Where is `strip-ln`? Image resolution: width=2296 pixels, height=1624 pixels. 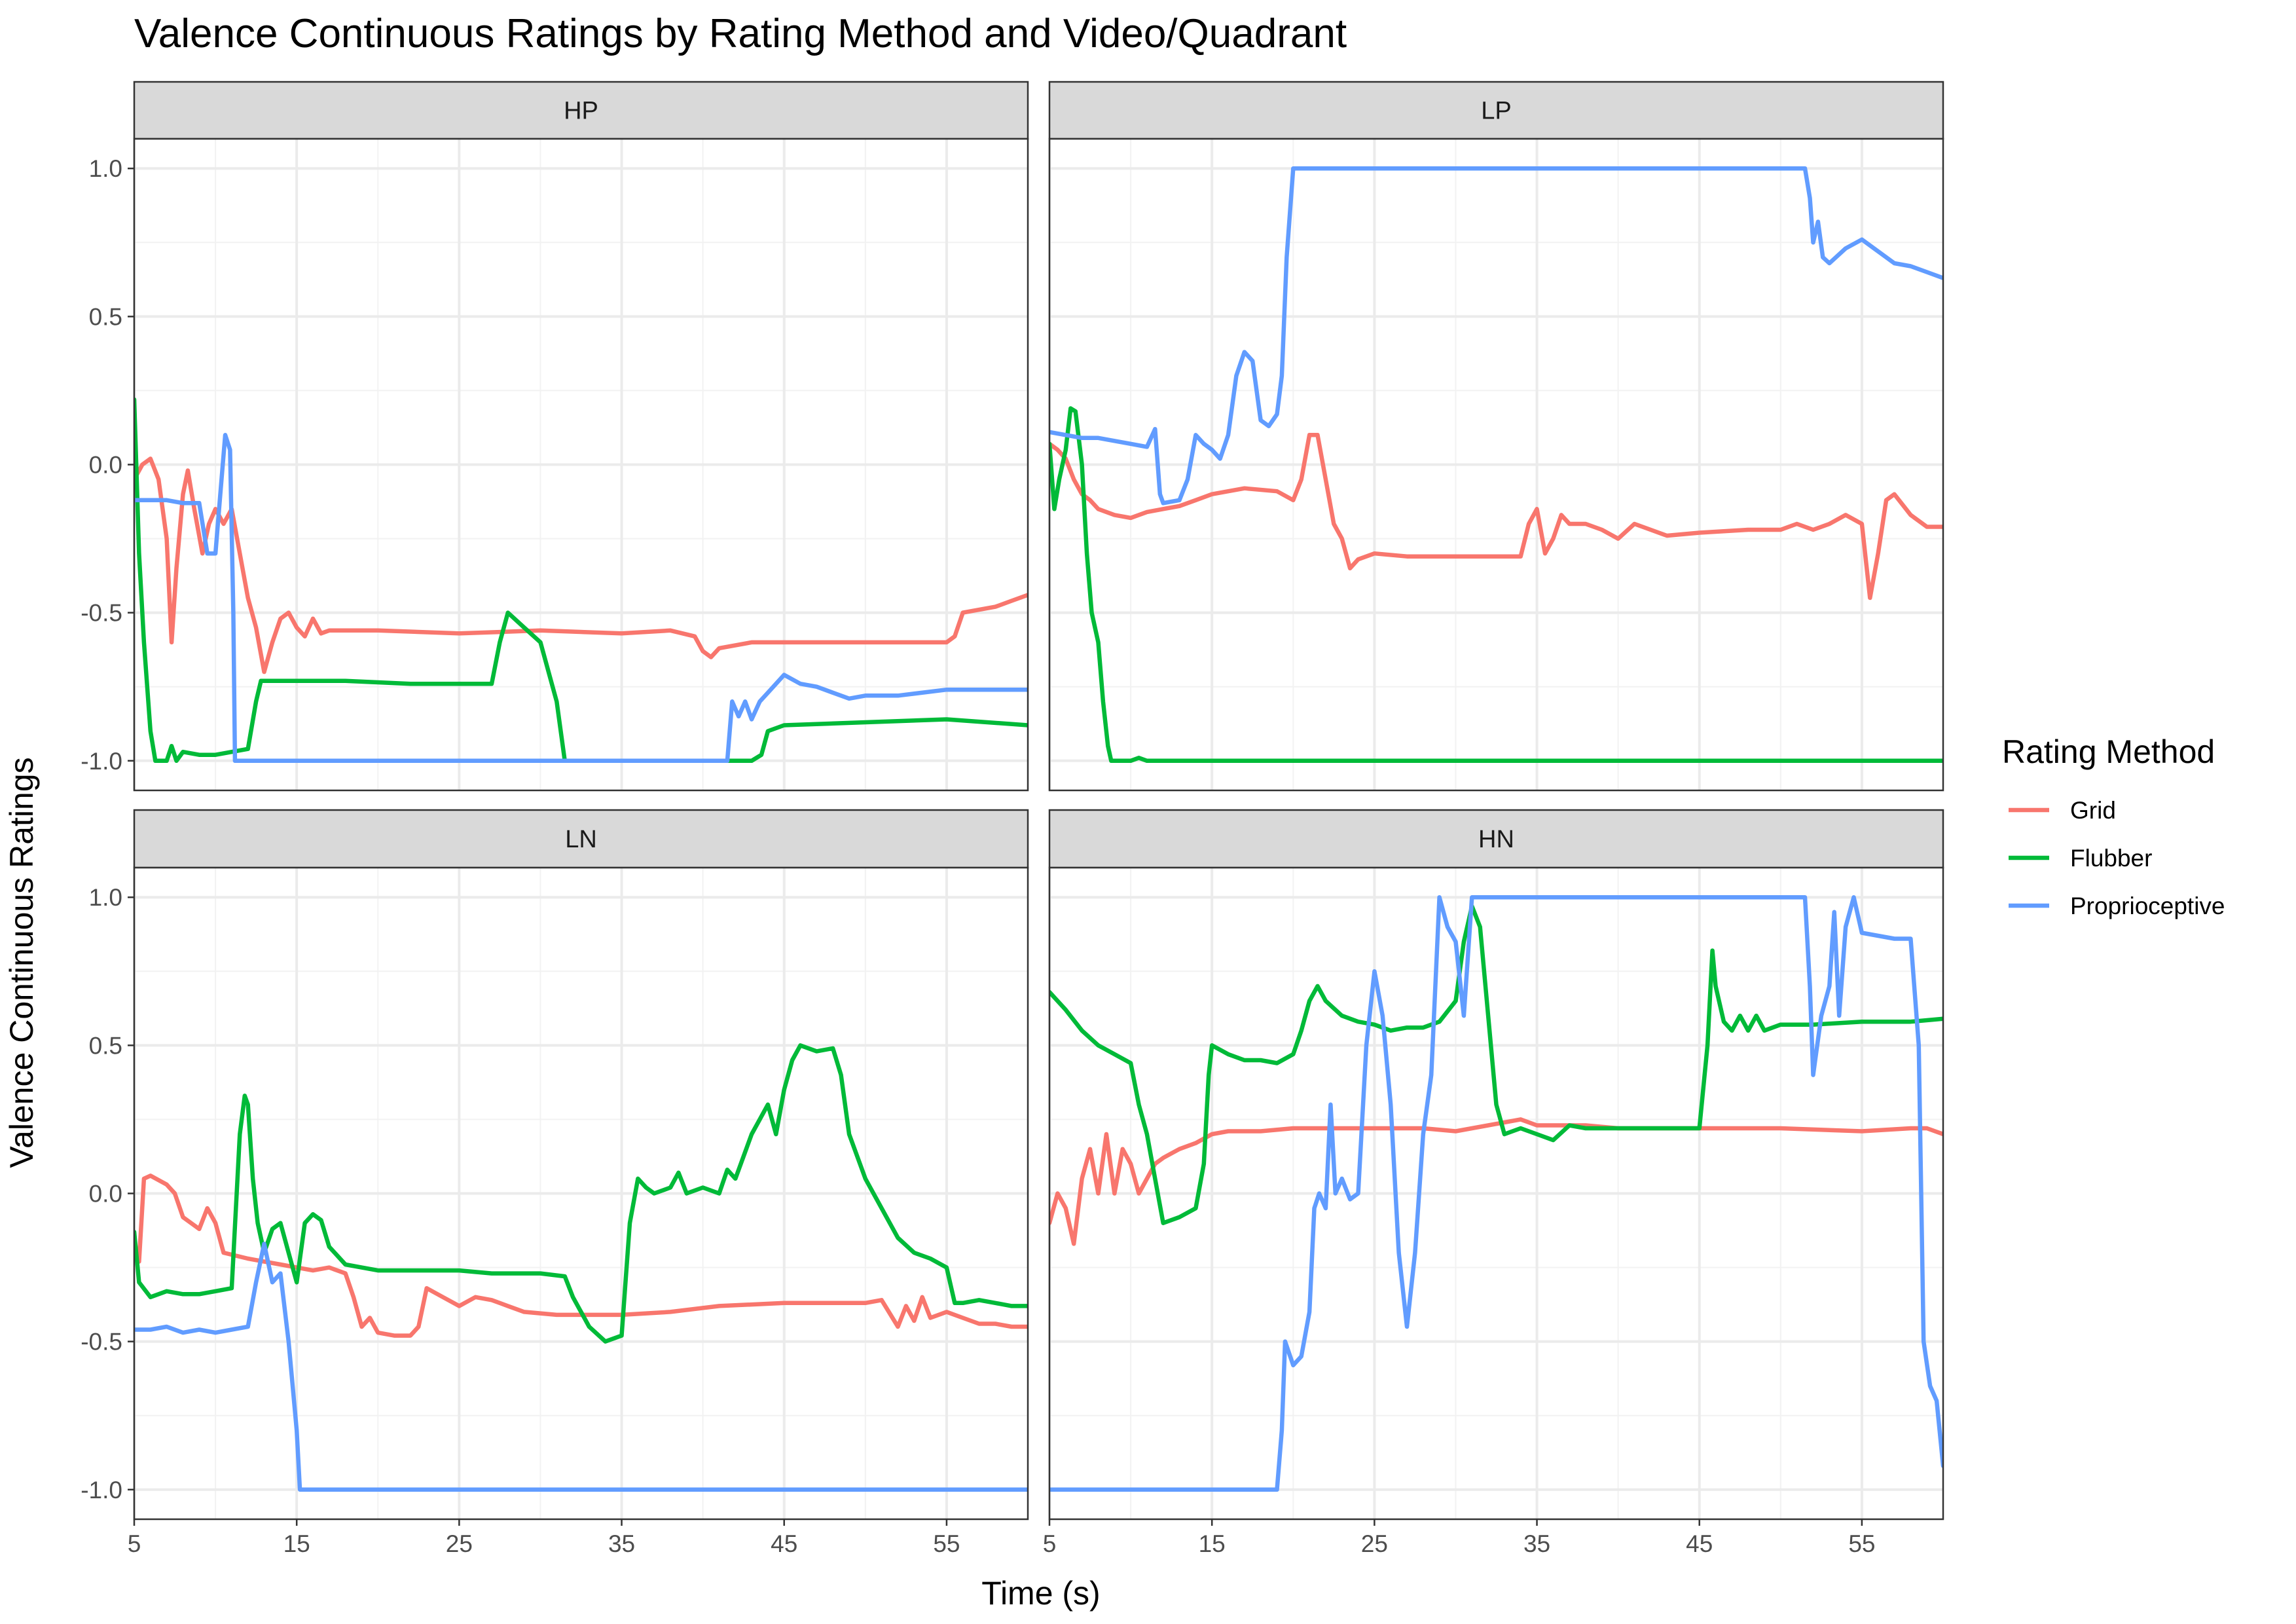
strip-ln is located at coordinates (581, 839).